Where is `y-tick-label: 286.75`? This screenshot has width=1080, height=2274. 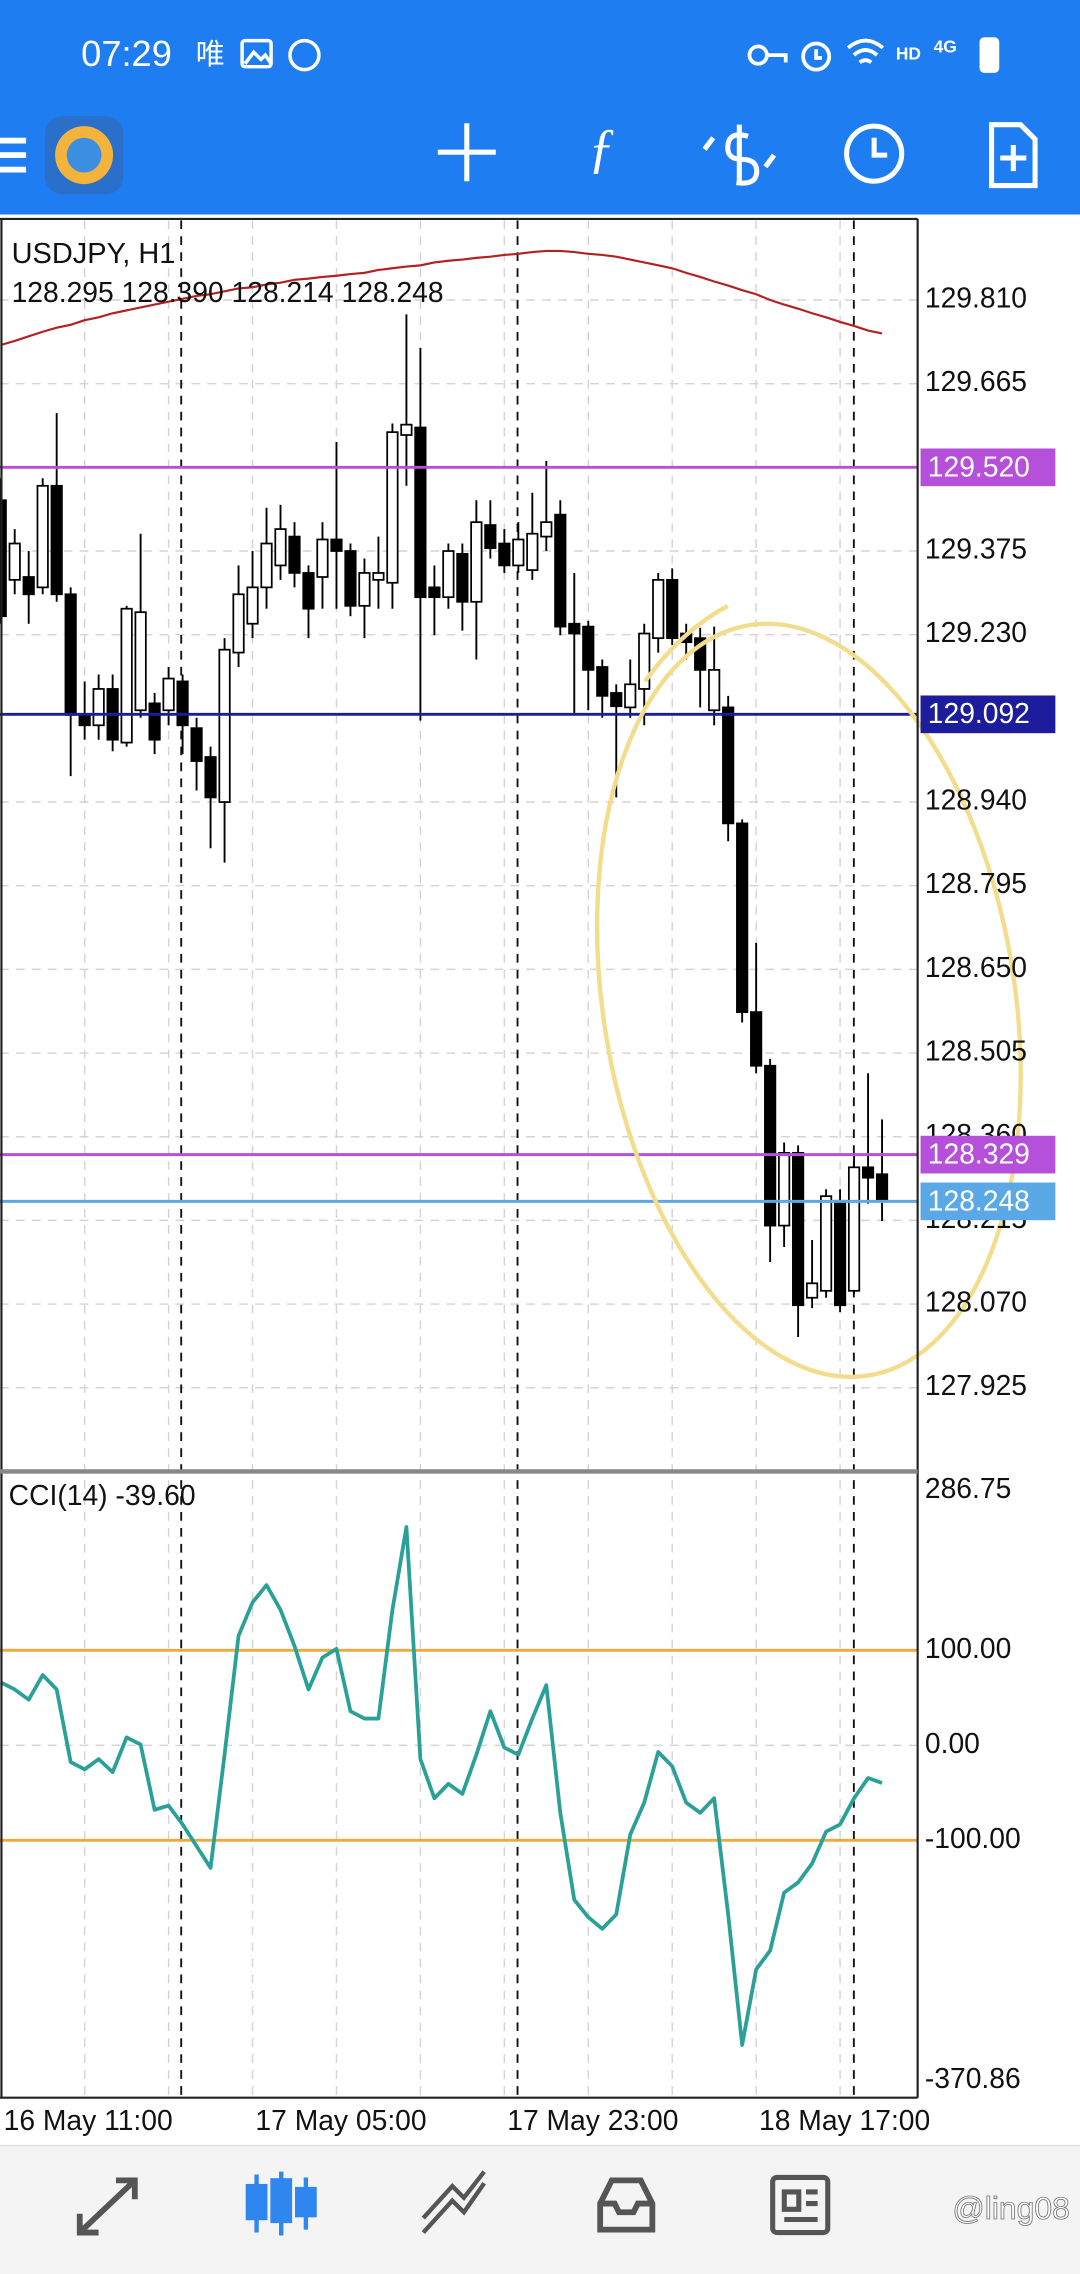 y-tick-label: 286.75 is located at coordinates (968, 1488).